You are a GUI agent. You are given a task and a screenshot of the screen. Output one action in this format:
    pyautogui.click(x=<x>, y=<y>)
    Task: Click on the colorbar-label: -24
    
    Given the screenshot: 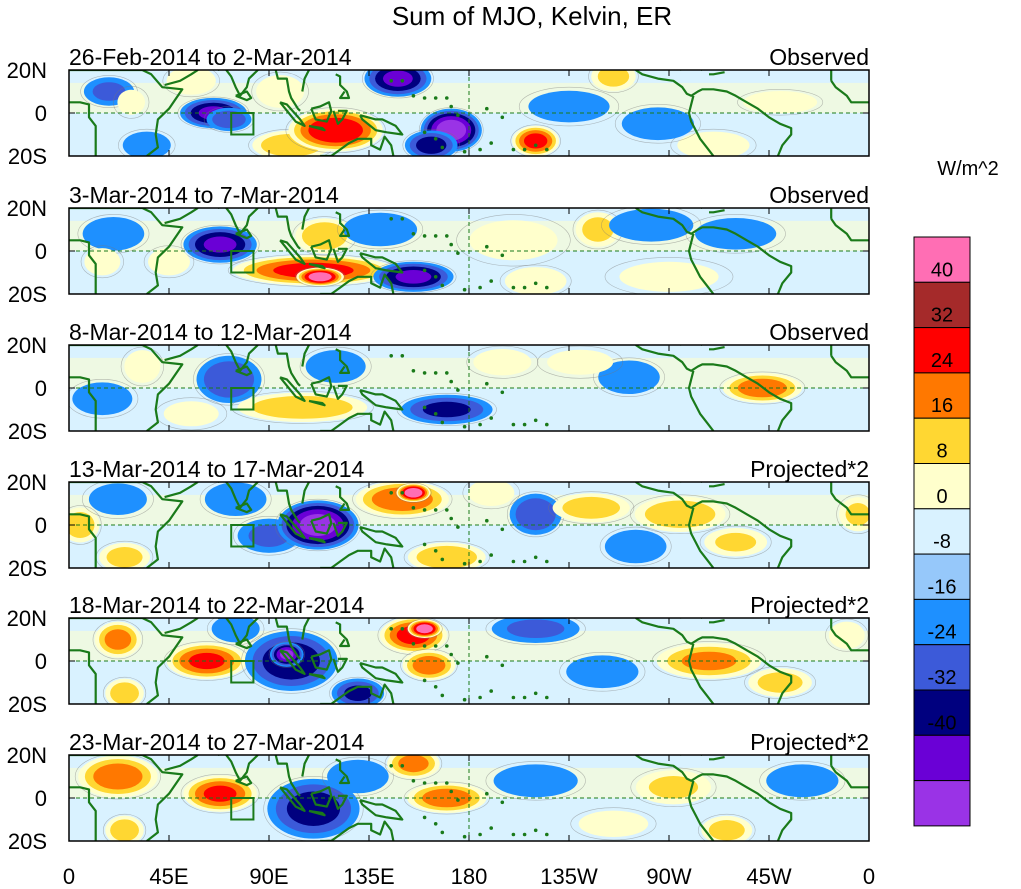 What is the action you would take?
    pyautogui.click(x=942, y=633)
    